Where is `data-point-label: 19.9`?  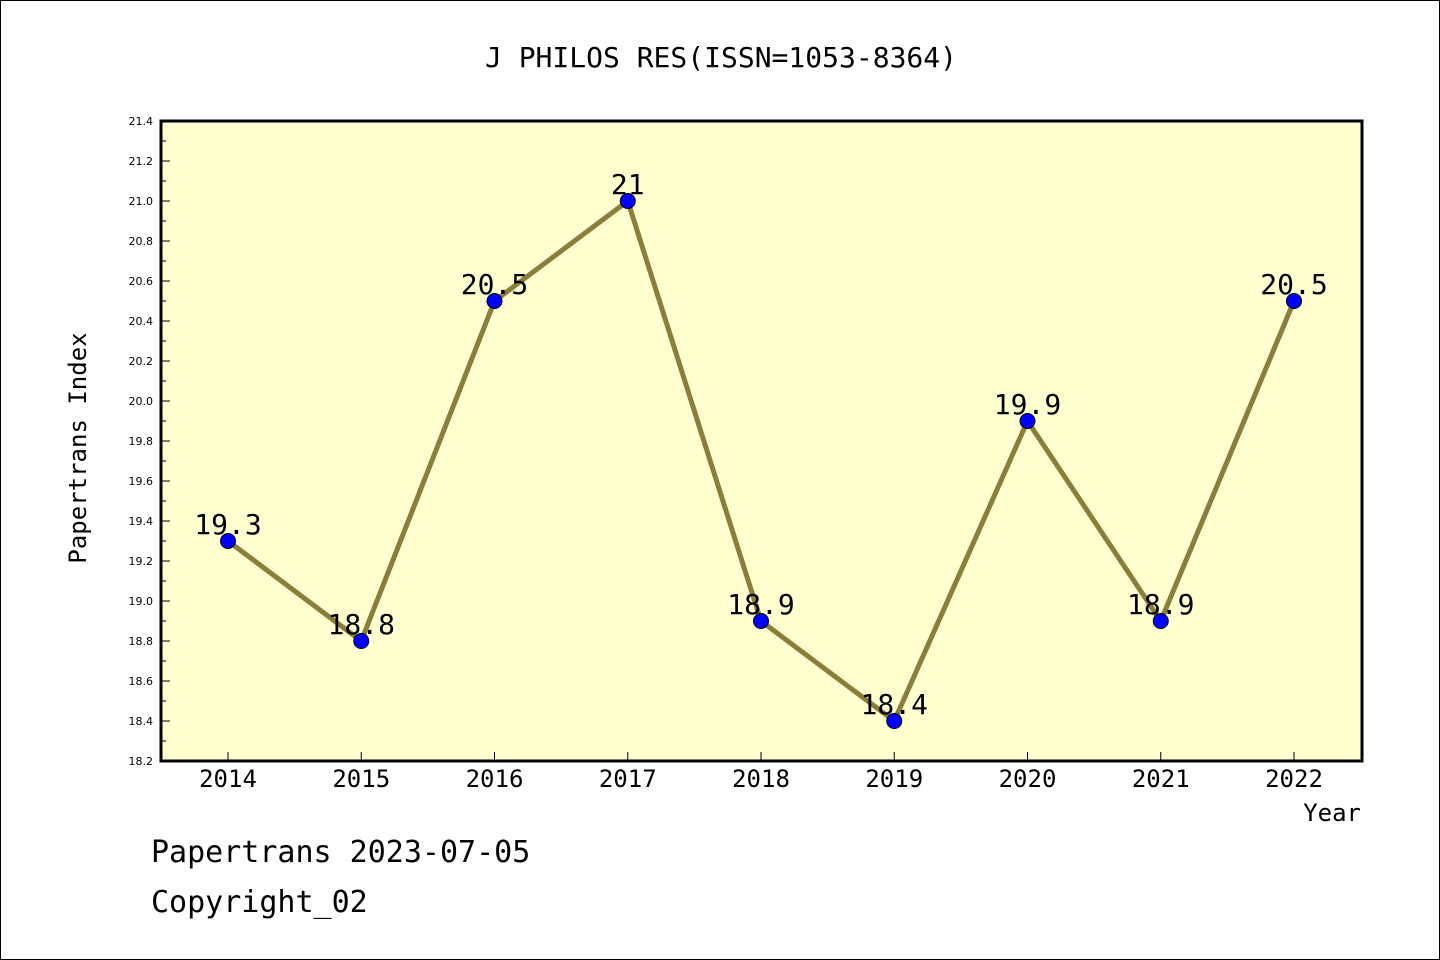 data-point-label: 19.9 is located at coordinates (1027, 404).